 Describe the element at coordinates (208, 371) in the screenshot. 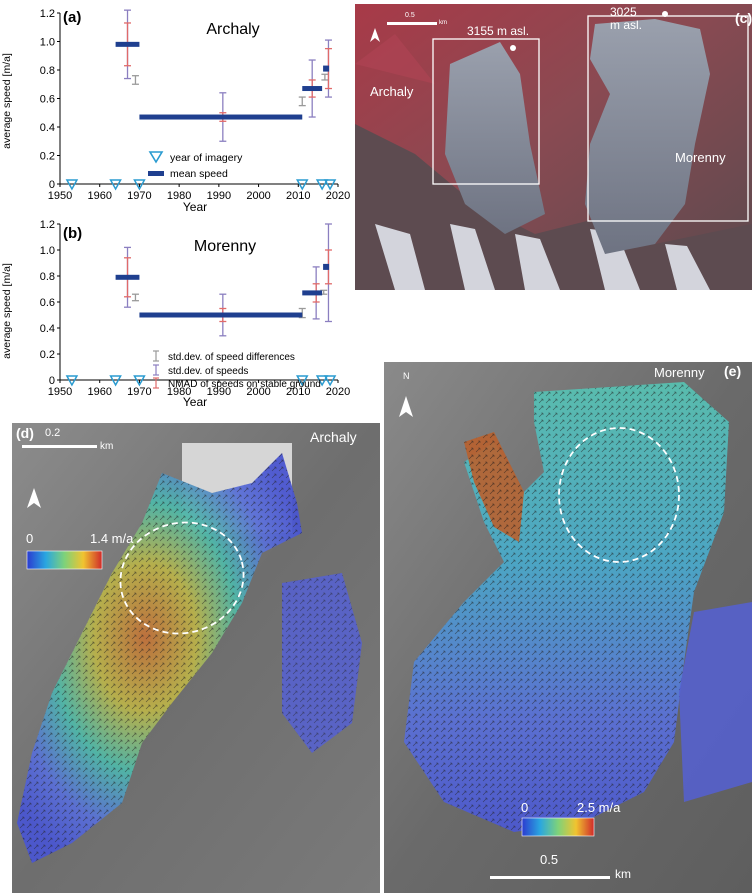

I see `legend-std-speed-label: std.dev. of speeds` at that location.